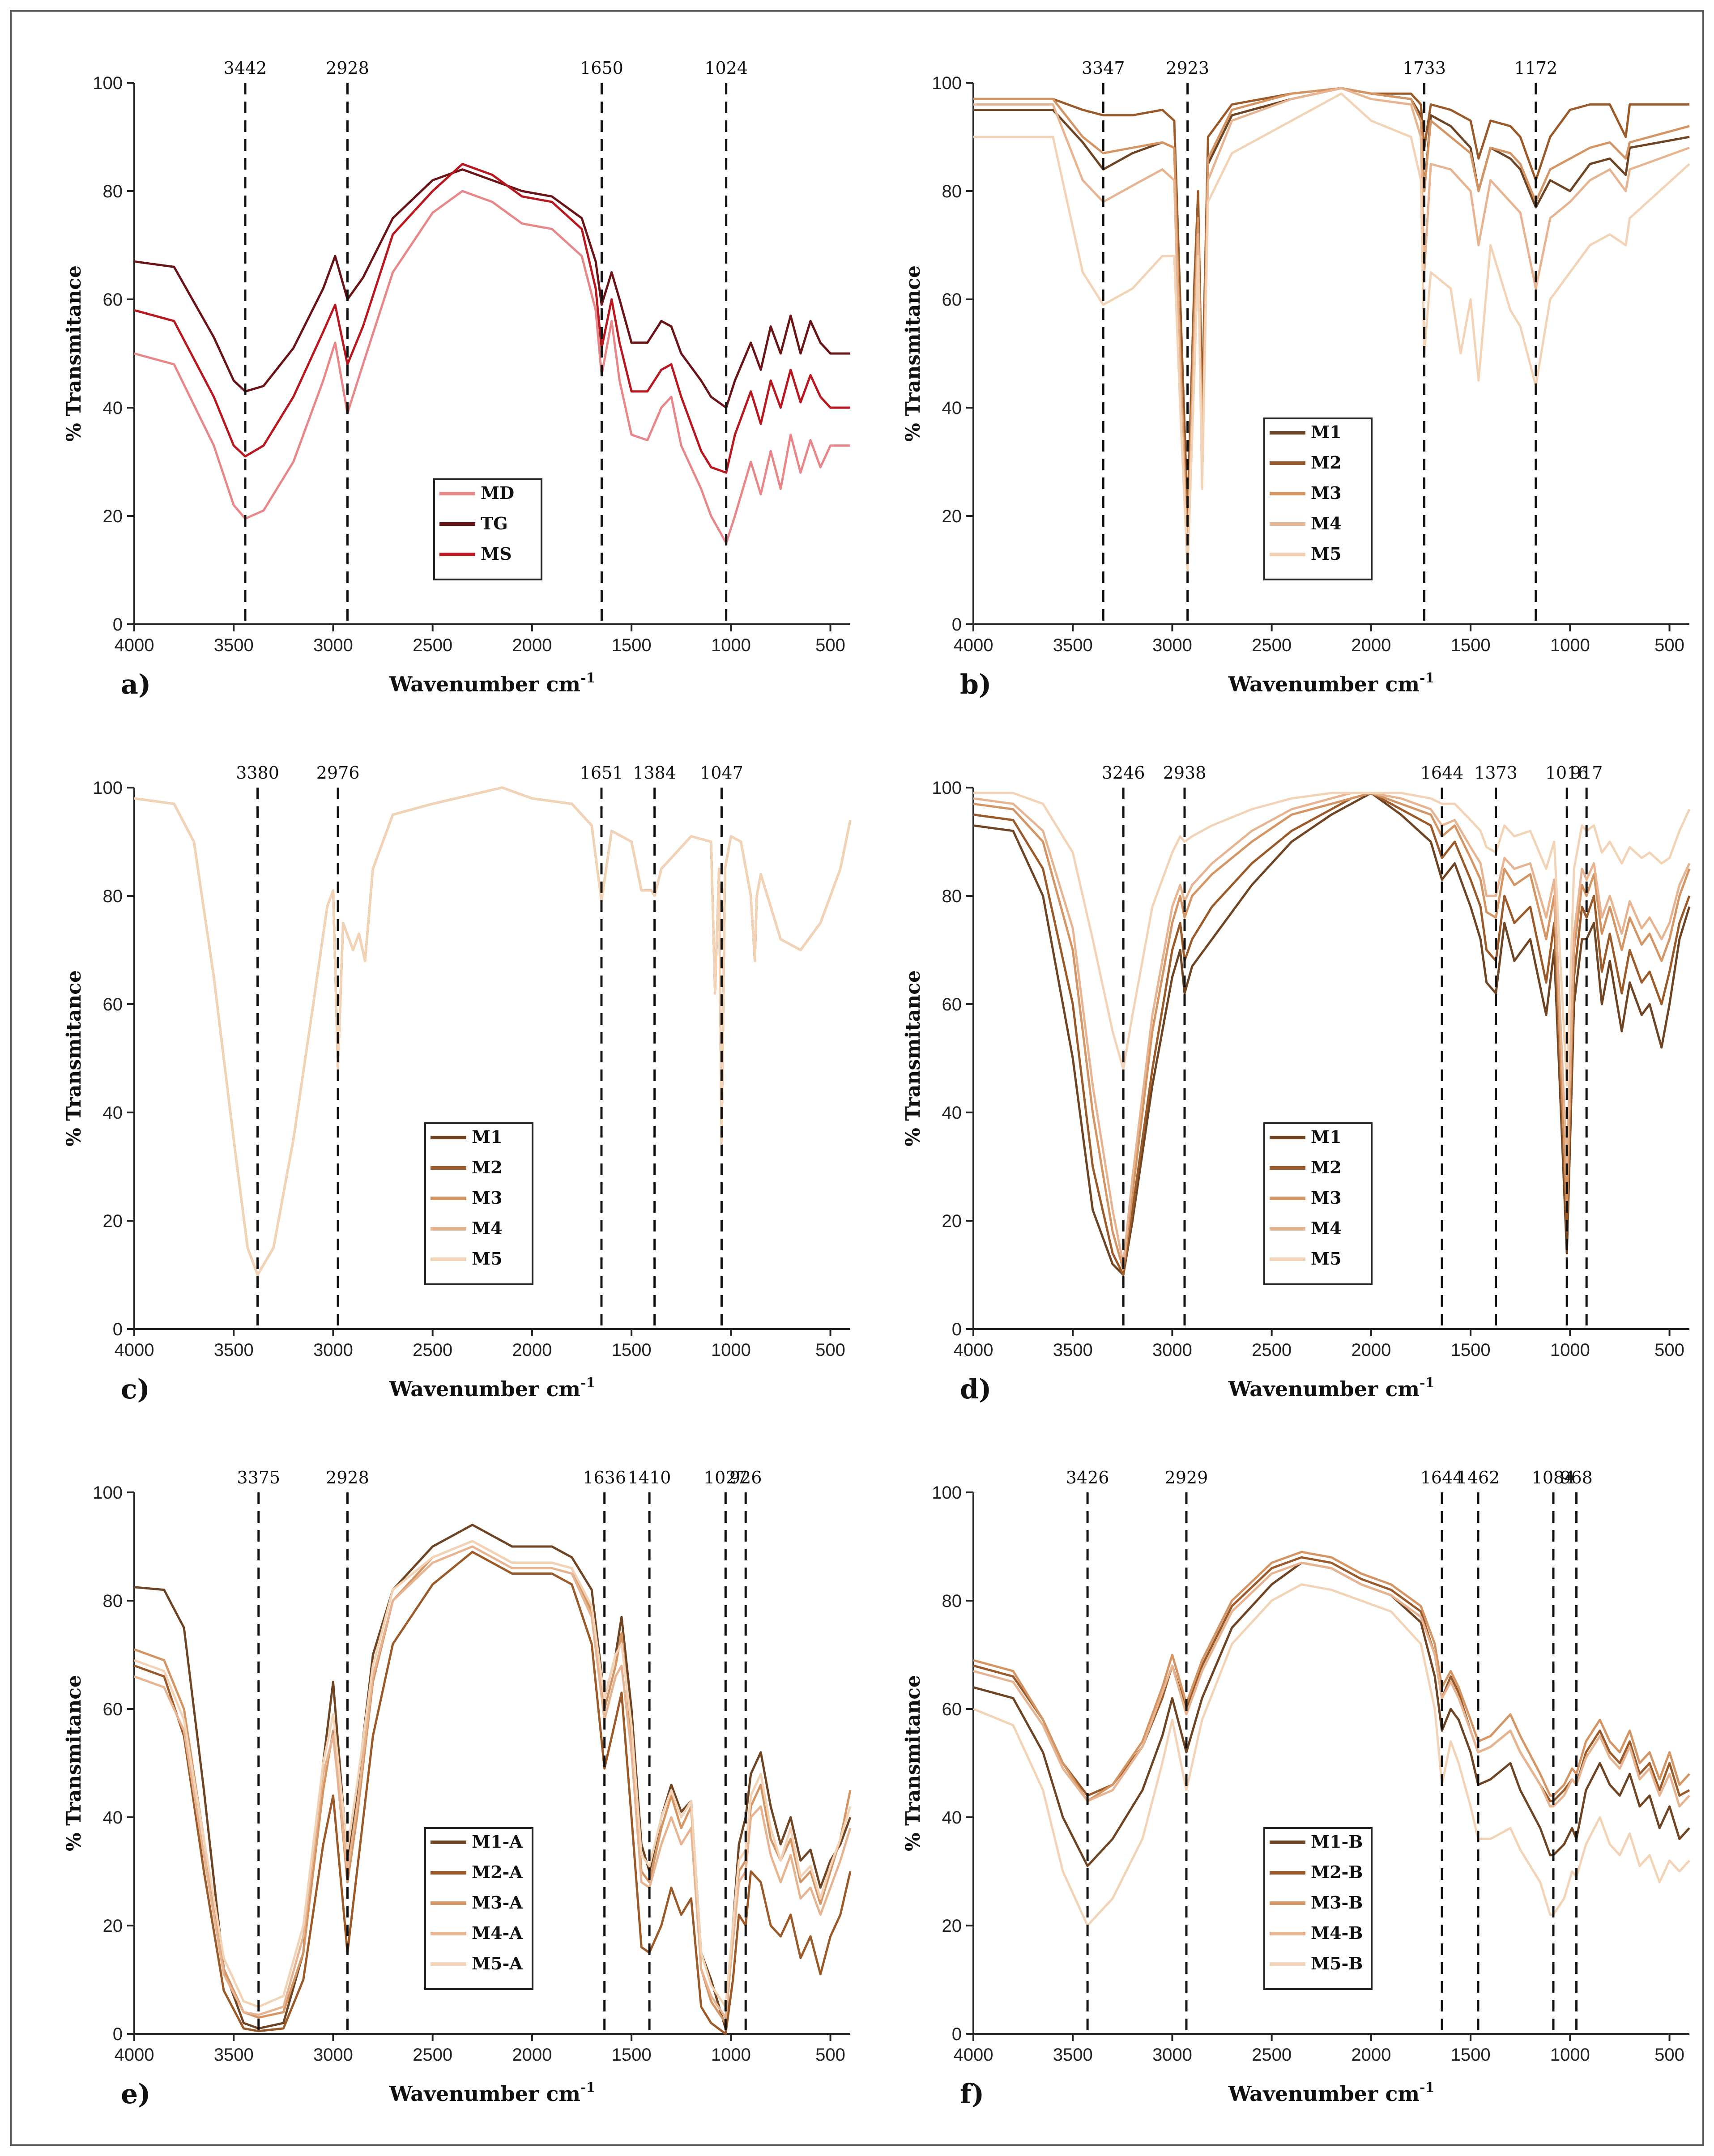 This screenshot has height=2156, width=1714. I want to click on annotation-label: 2928, so click(347, 1477).